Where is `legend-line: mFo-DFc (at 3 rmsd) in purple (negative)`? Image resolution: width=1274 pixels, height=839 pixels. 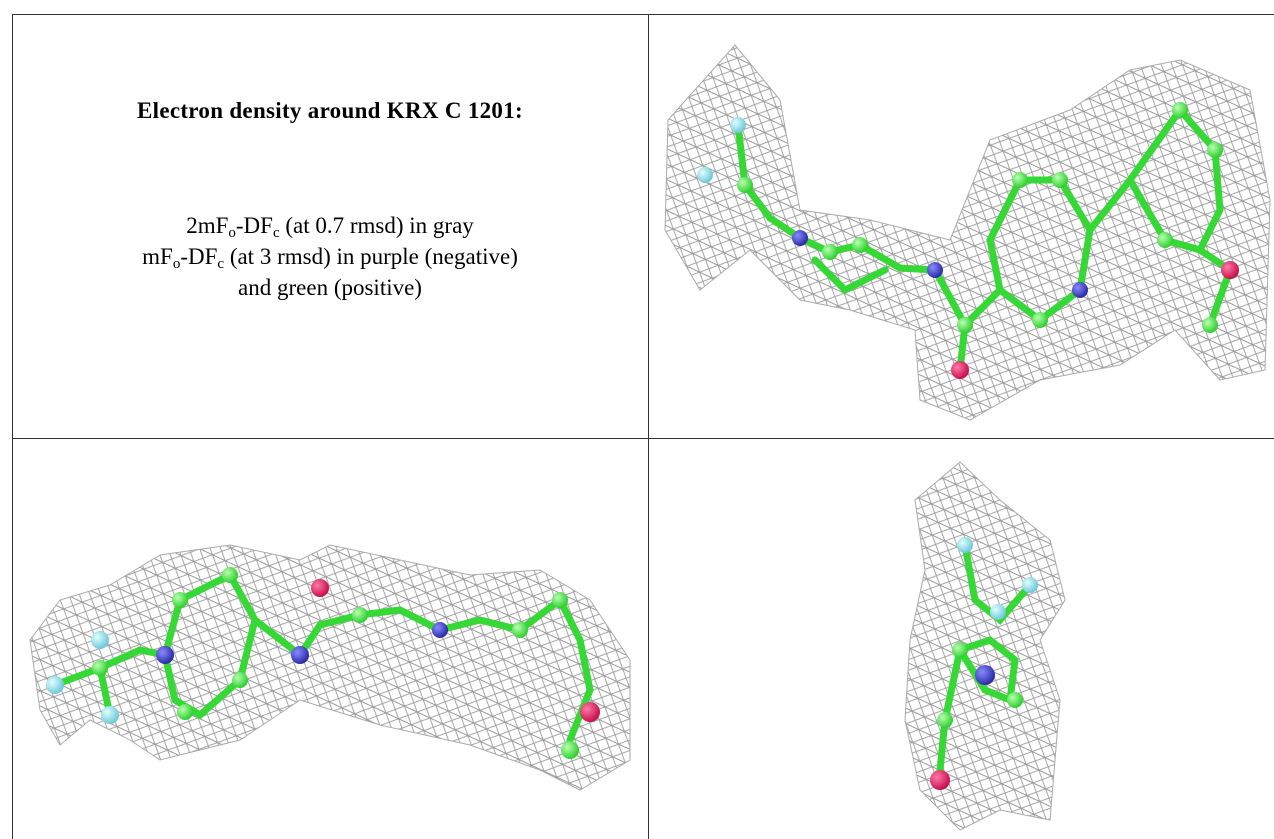 legend-line: mFo-DFc (at 3 rmsd) in purple (negative) is located at coordinates (330, 256).